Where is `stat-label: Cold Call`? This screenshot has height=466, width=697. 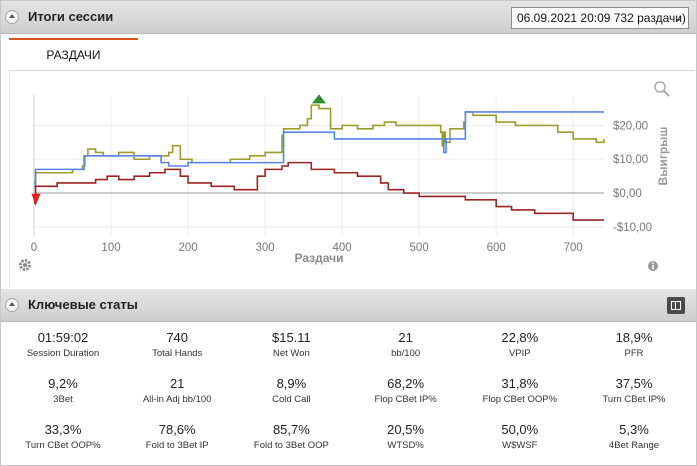 stat-label: Cold Call is located at coordinates (291, 399).